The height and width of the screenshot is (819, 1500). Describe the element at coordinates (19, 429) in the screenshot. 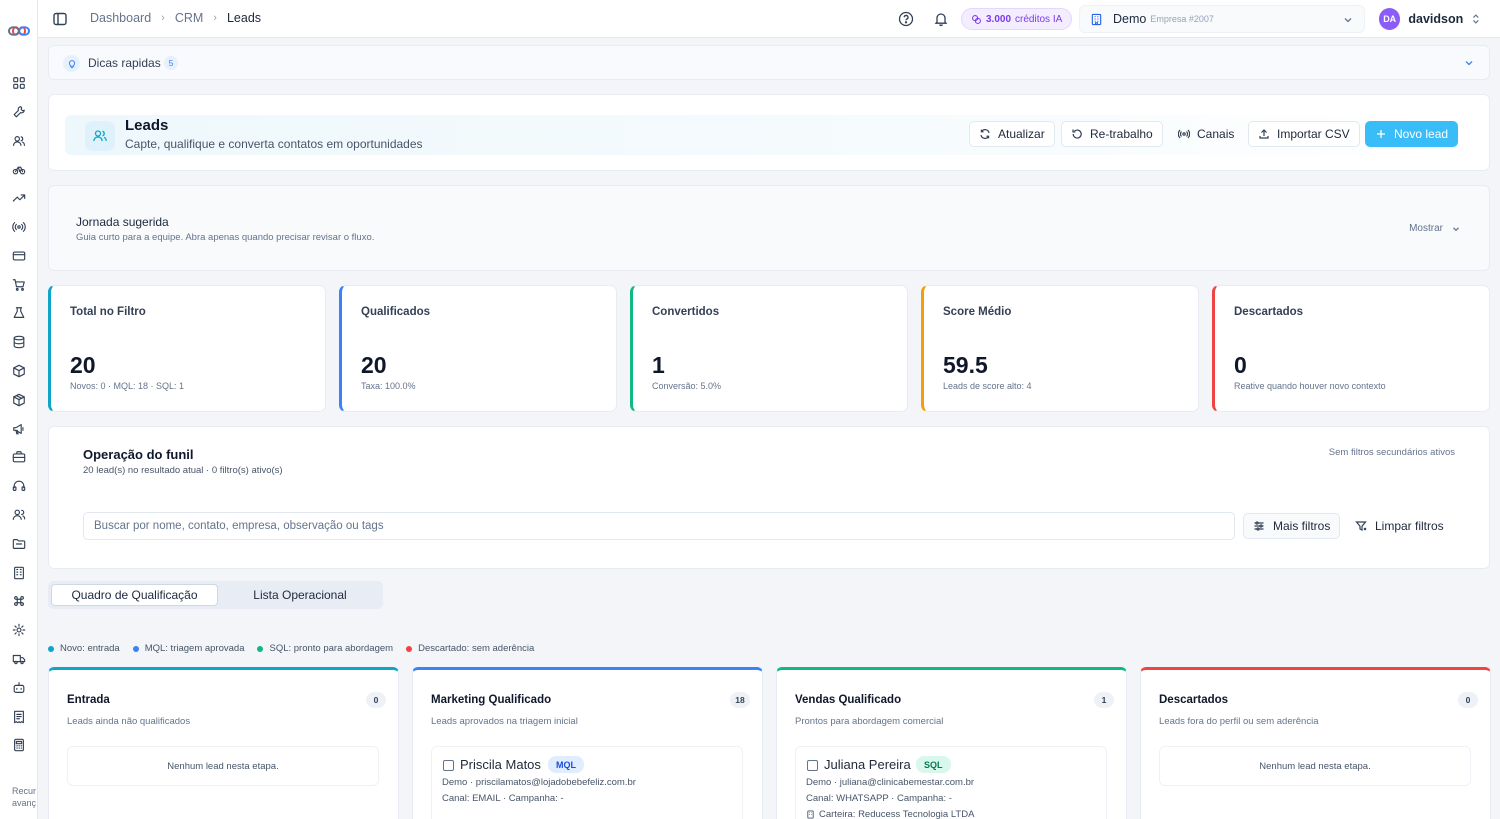

I see `megaphone-icon` at that location.